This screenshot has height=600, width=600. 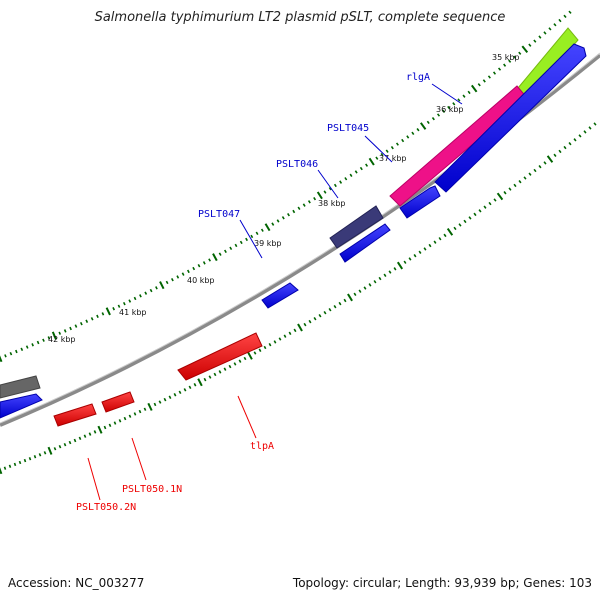 I want to click on label-PSLT045: PSLT045, so click(x=348, y=128).